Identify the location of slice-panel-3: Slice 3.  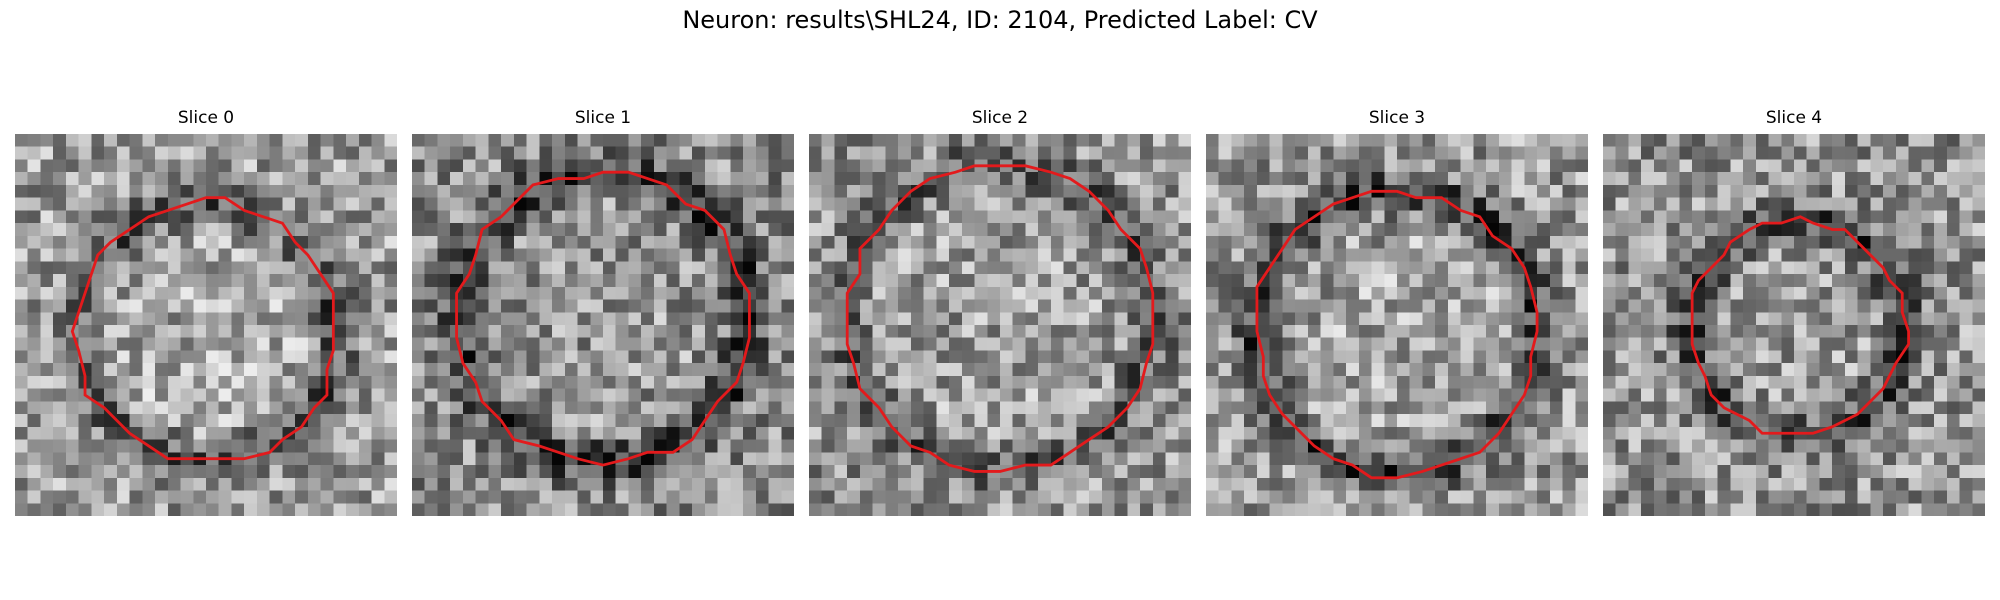
(1397, 311).